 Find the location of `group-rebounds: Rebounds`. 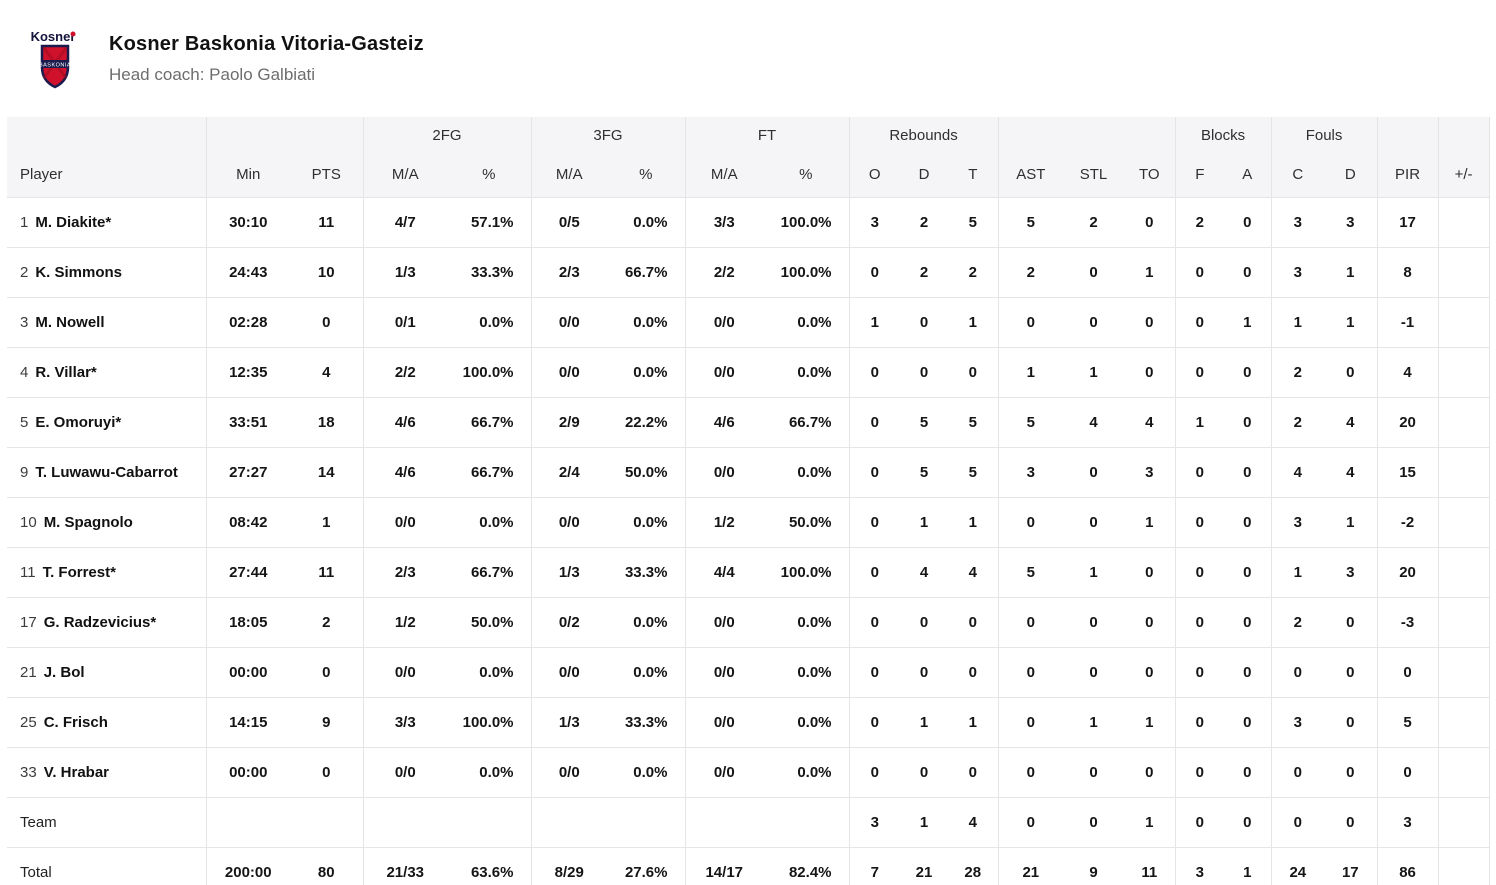

group-rebounds: Rebounds is located at coordinates (923, 135).